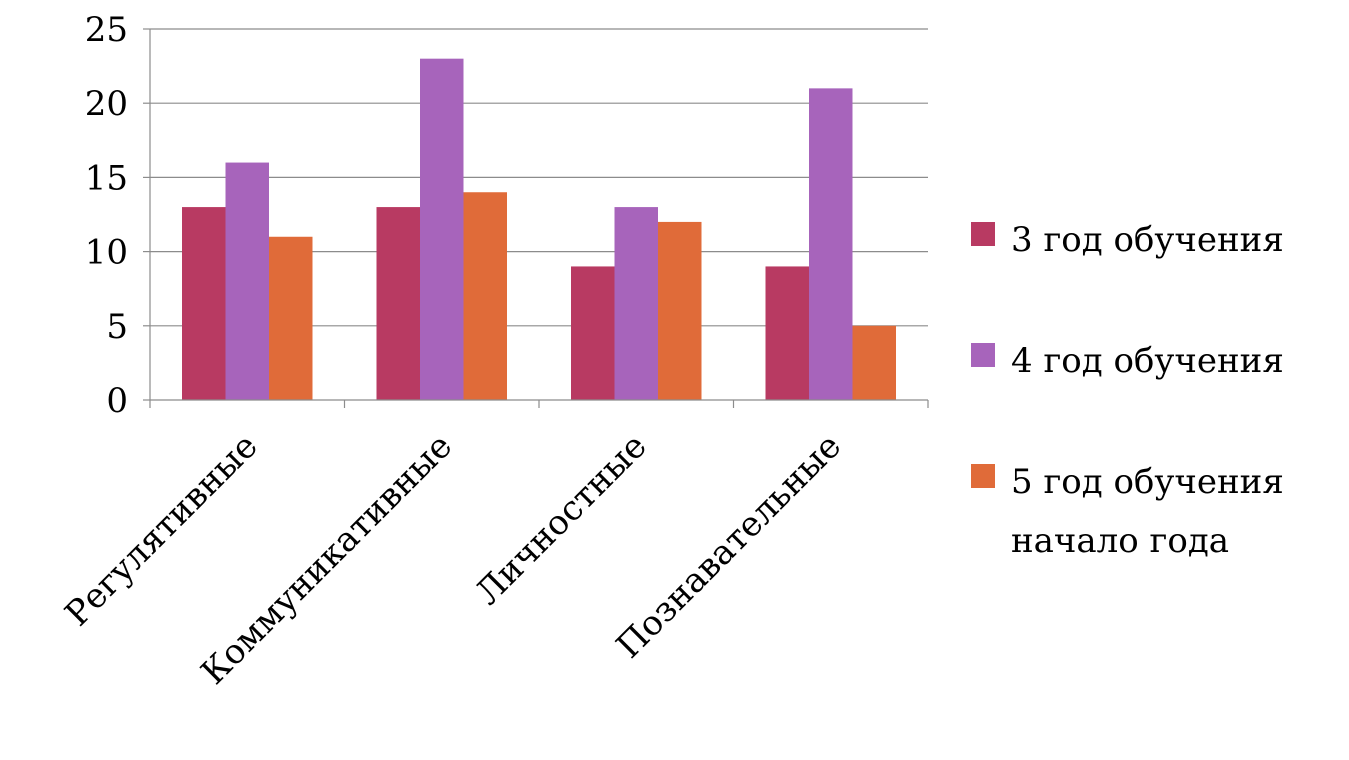 This screenshot has width=1349, height=760. What do you see at coordinates (106, 253) in the screenshot?
I see `y-tick-label: 10` at bounding box center [106, 253].